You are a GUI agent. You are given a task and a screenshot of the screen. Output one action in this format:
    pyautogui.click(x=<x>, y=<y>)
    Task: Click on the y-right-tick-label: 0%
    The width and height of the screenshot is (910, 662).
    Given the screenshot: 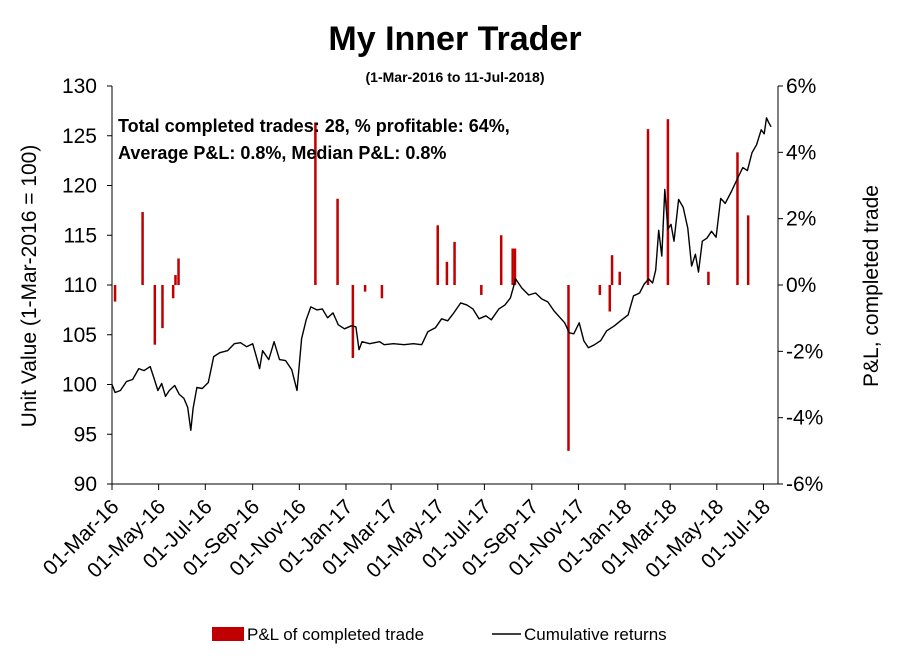 What is the action you would take?
    pyautogui.click(x=801, y=285)
    